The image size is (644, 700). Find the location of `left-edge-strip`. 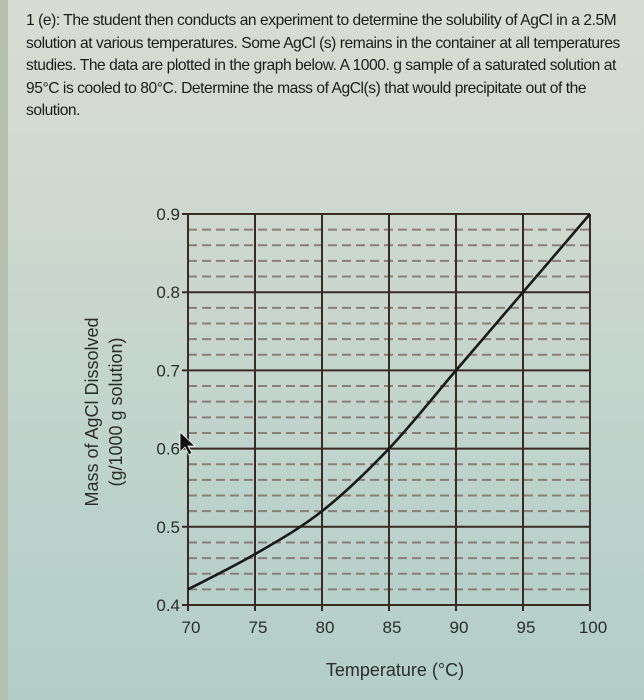

left-edge-strip is located at coordinates (4, 350).